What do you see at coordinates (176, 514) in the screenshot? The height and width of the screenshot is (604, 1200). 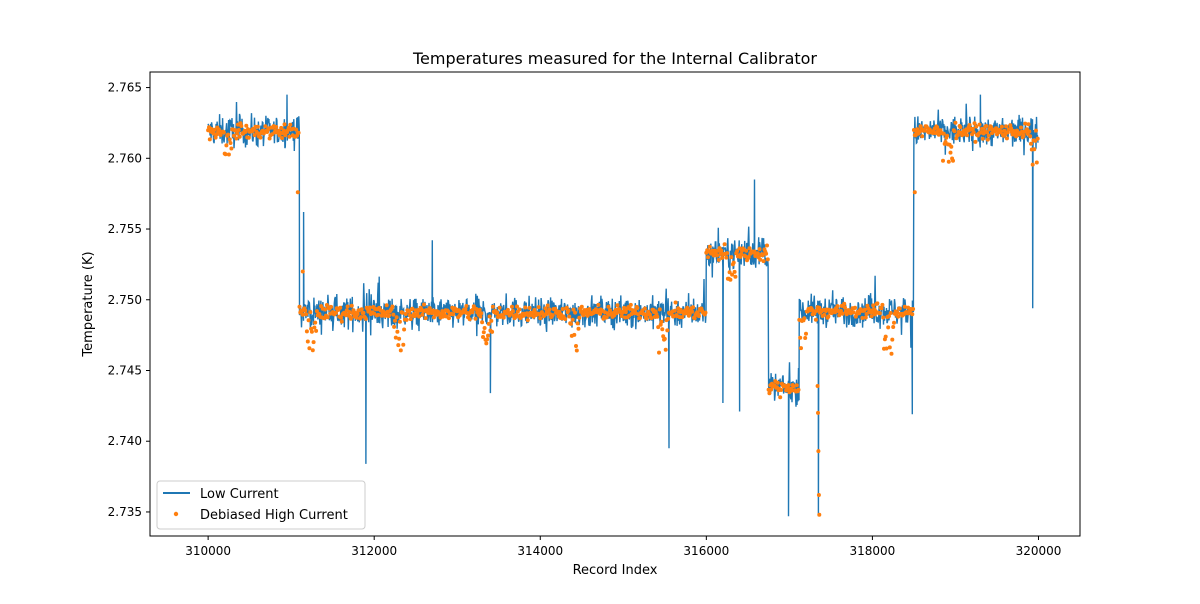 I see `legend-high-current-swatch` at bounding box center [176, 514].